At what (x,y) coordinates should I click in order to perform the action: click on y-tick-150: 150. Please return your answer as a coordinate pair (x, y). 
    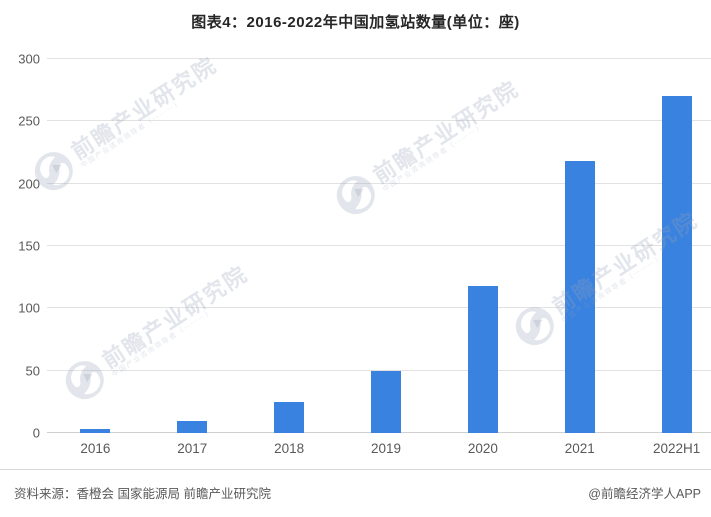
    Looking at the image, I should click on (29, 246).